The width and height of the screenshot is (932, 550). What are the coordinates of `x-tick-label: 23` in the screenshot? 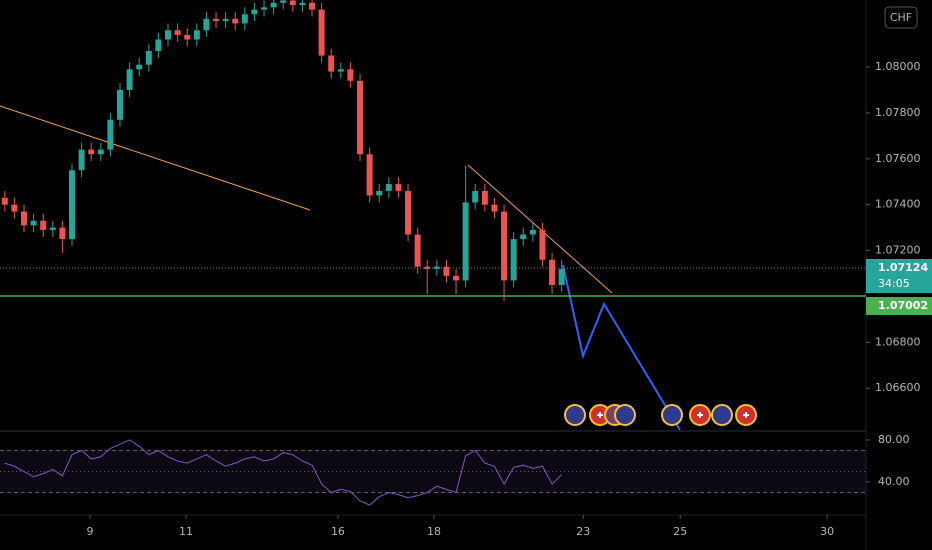 It's located at (583, 531).